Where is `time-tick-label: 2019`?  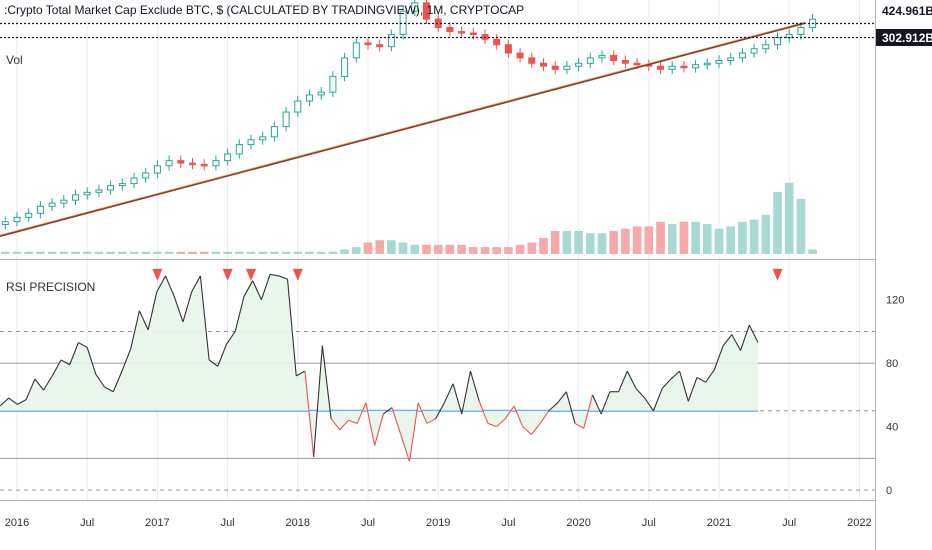 time-tick-label: 2019 is located at coordinates (438, 523).